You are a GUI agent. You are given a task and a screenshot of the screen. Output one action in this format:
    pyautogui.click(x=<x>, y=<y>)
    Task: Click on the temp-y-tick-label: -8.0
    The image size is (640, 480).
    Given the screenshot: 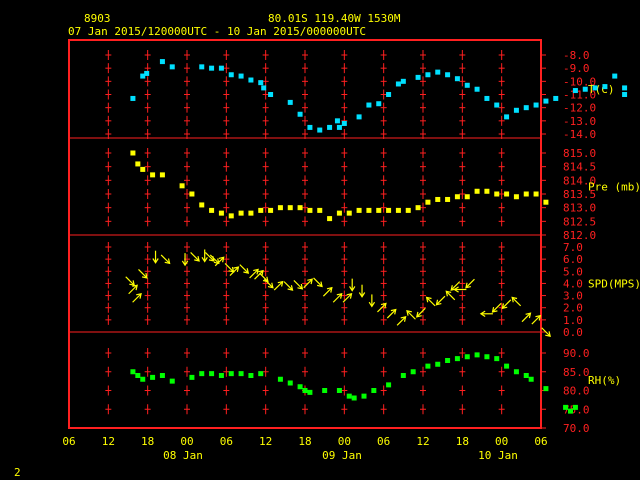 What is the action you would take?
    pyautogui.click(x=576, y=55)
    